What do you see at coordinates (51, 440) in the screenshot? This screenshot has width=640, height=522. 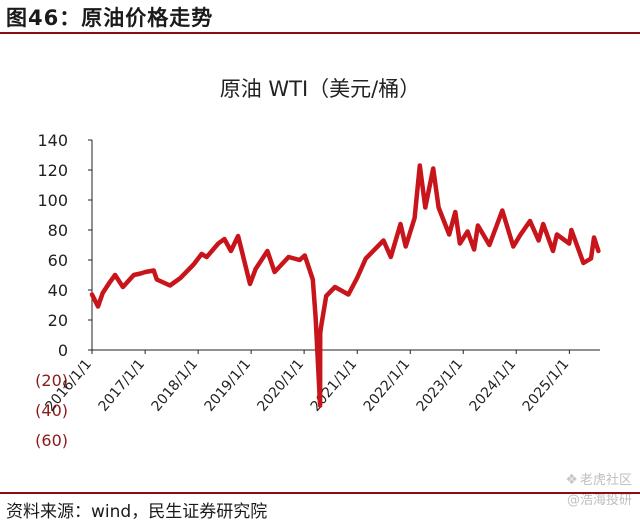 I see `y-tick-label: (60)` at bounding box center [51, 440].